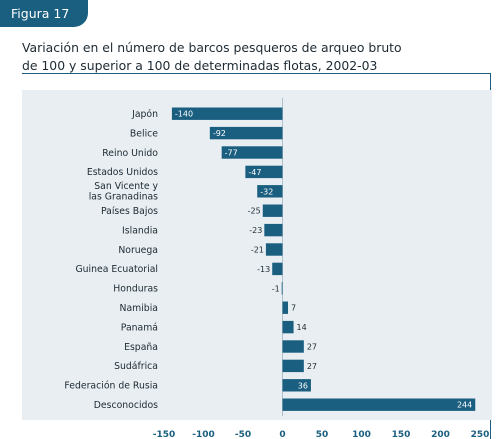  I want to click on data-label: -1, so click(276, 288).